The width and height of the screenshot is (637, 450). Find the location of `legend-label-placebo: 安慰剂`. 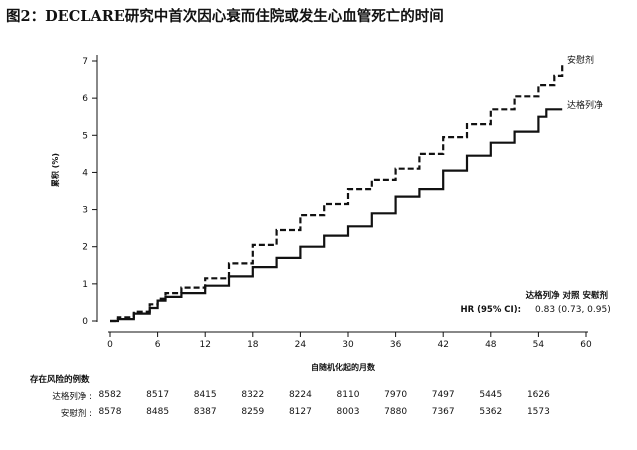

legend-label-placebo: 安慰剂 is located at coordinates (580, 60).